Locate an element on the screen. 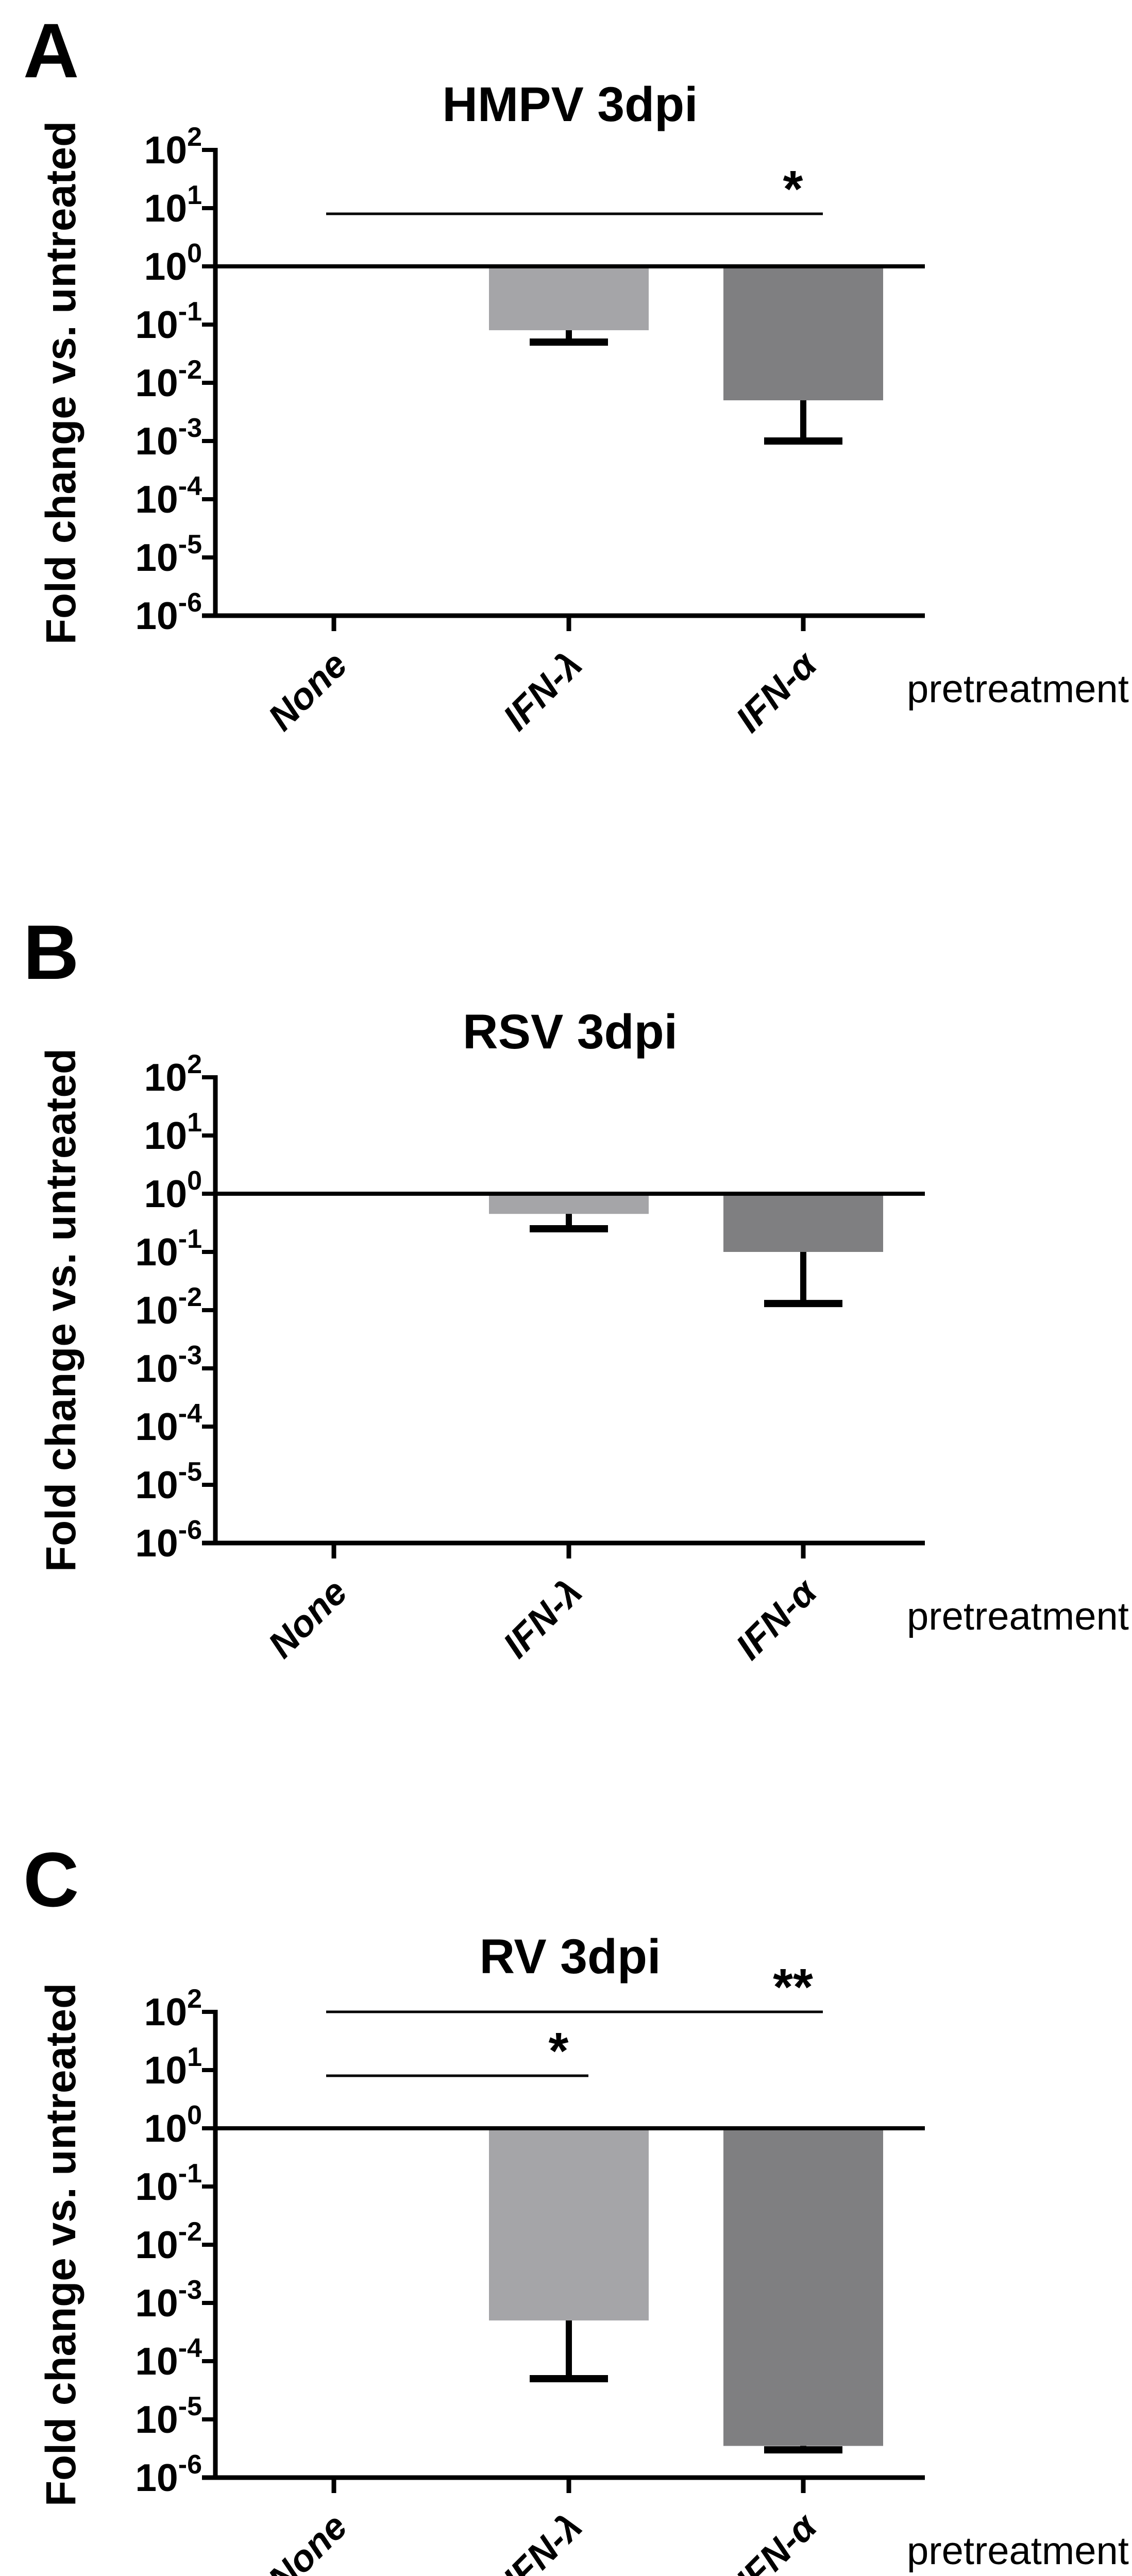  panel-letter-B: B is located at coordinates (51, 952).